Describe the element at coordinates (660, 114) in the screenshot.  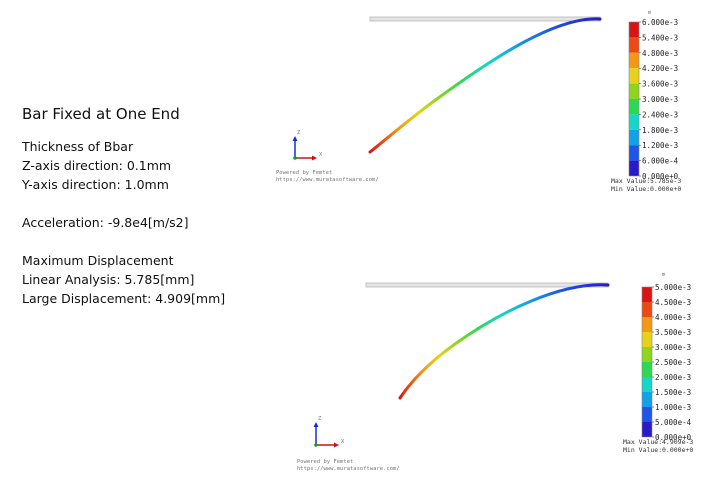
I see `scale-tick-label: 2.400e-3` at that location.